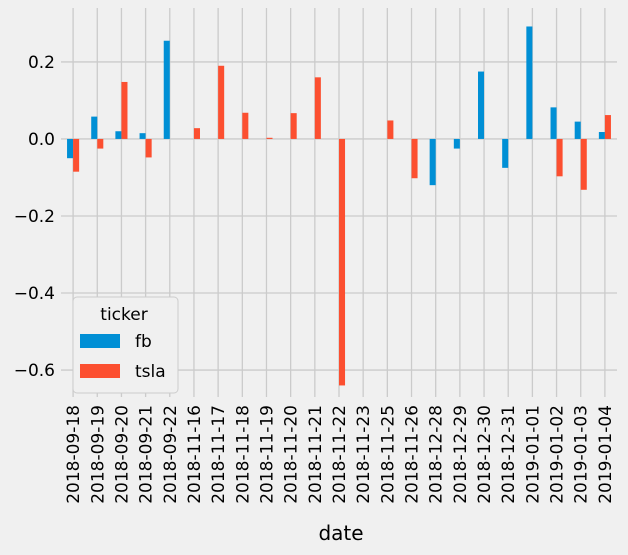  I want to click on x-tick-label: 2018-11-21, so click(316, 454).